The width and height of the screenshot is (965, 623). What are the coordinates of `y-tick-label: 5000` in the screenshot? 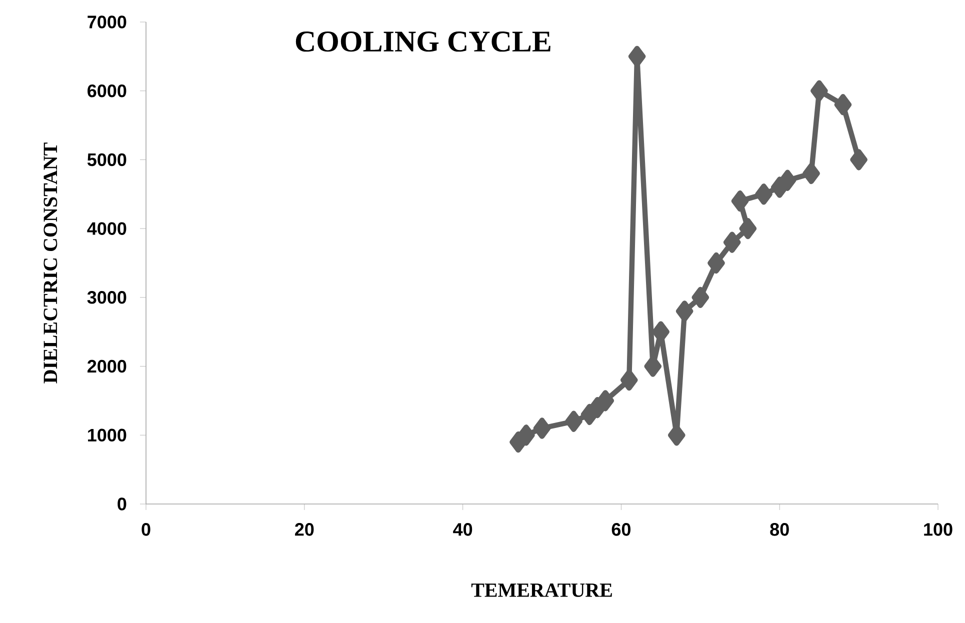 It's located at (106, 159).